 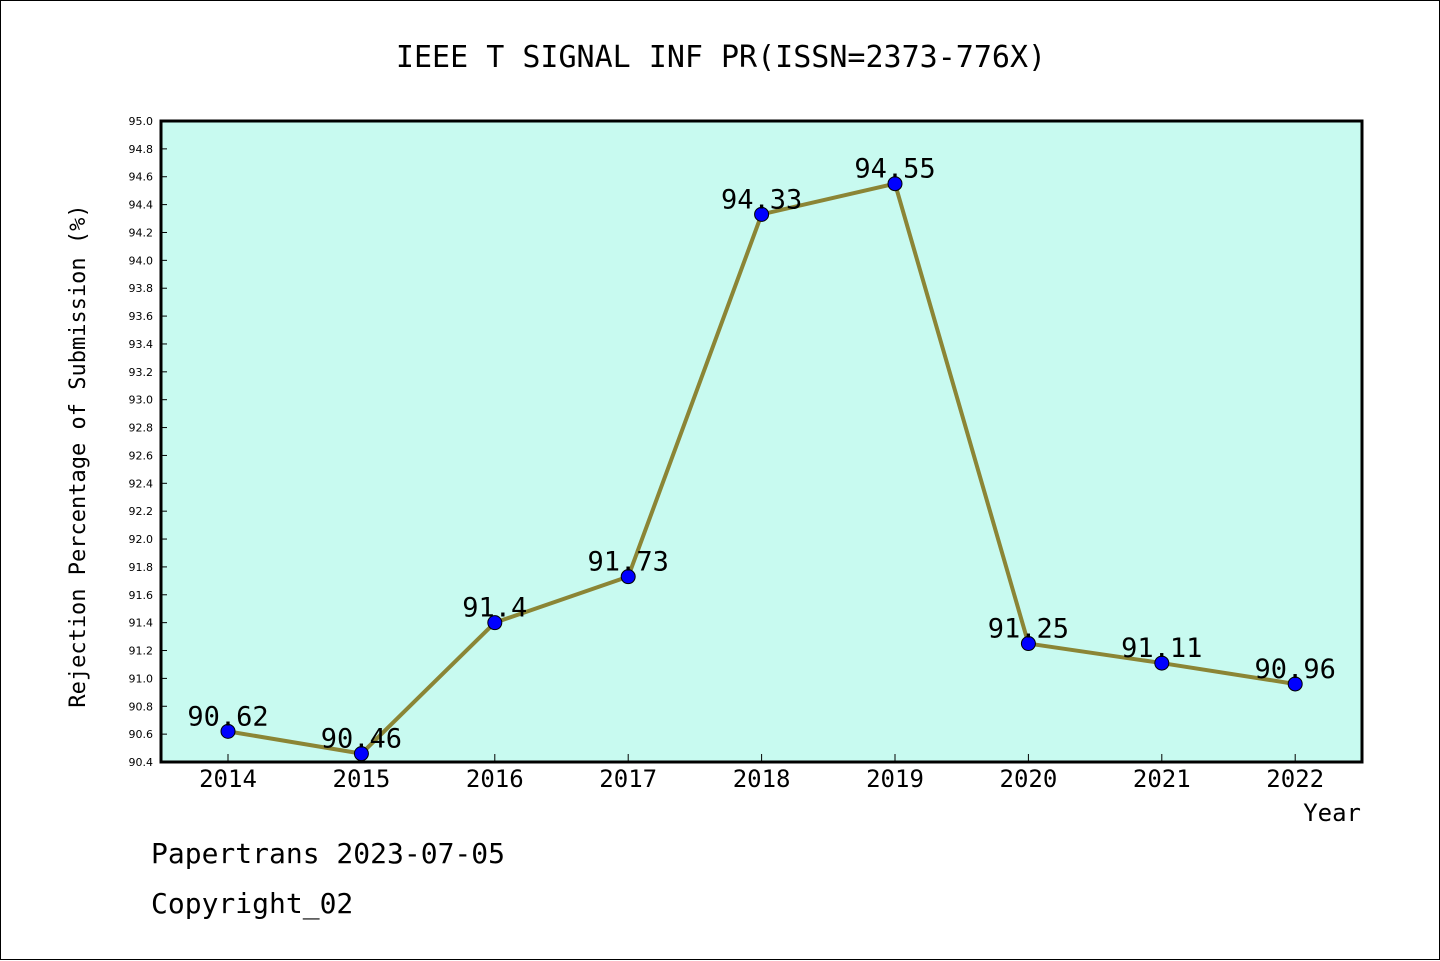 What do you see at coordinates (1162, 779) in the screenshot?
I see `x-tick-label: 2021` at bounding box center [1162, 779].